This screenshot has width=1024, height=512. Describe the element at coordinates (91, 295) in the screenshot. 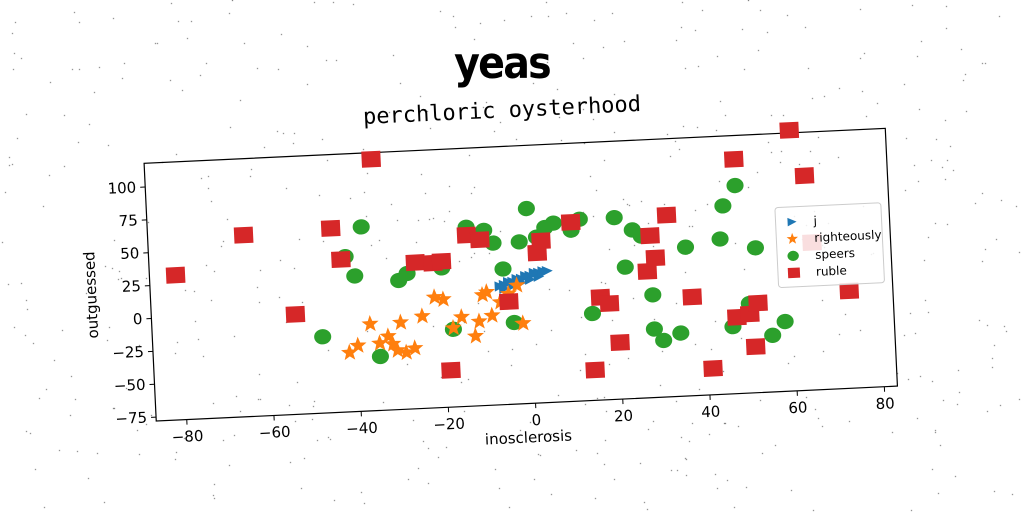

I see `y-axis-label: outguessed` at that location.